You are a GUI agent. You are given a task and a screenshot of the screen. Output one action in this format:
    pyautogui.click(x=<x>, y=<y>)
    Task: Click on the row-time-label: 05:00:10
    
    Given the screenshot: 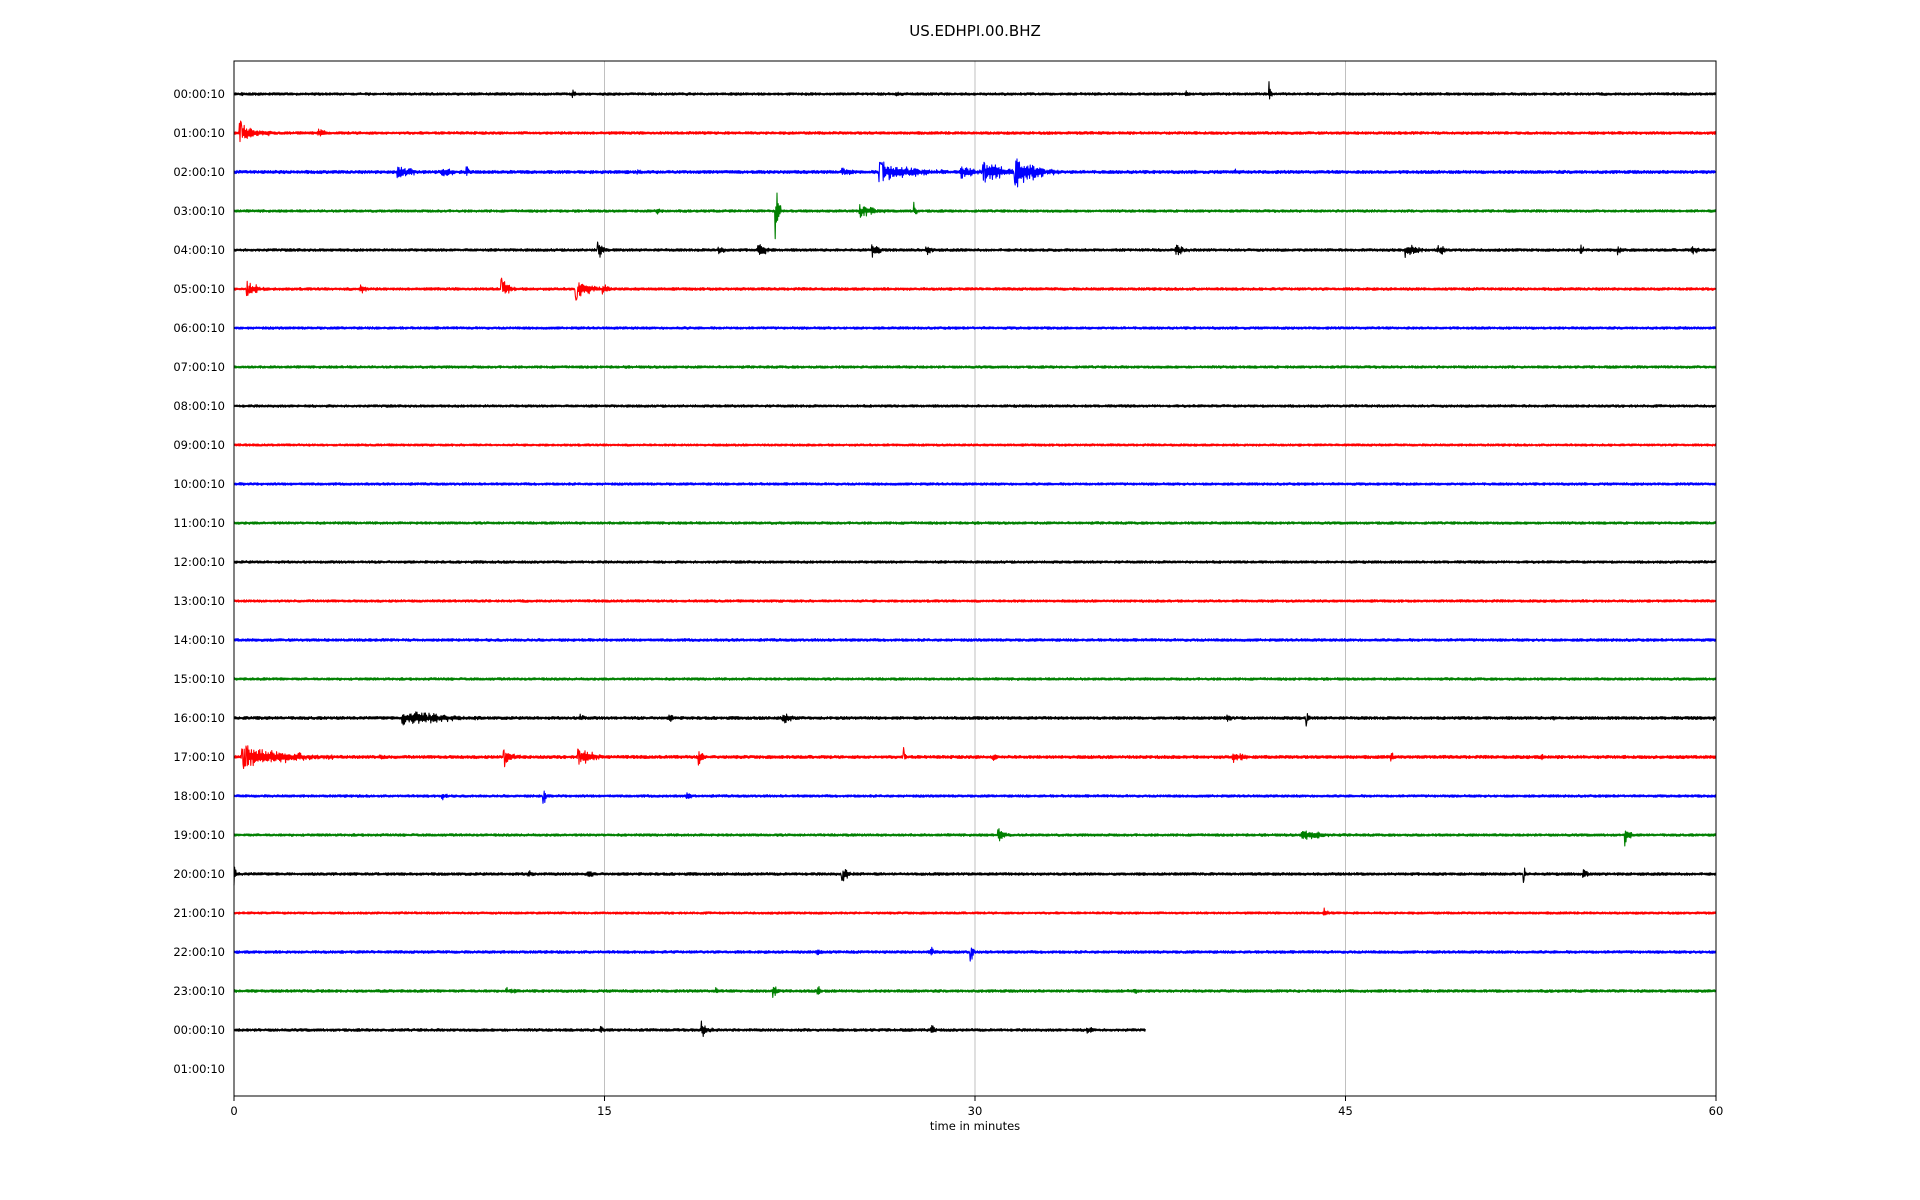 What is the action you would take?
    pyautogui.click(x=199, y=289)
    